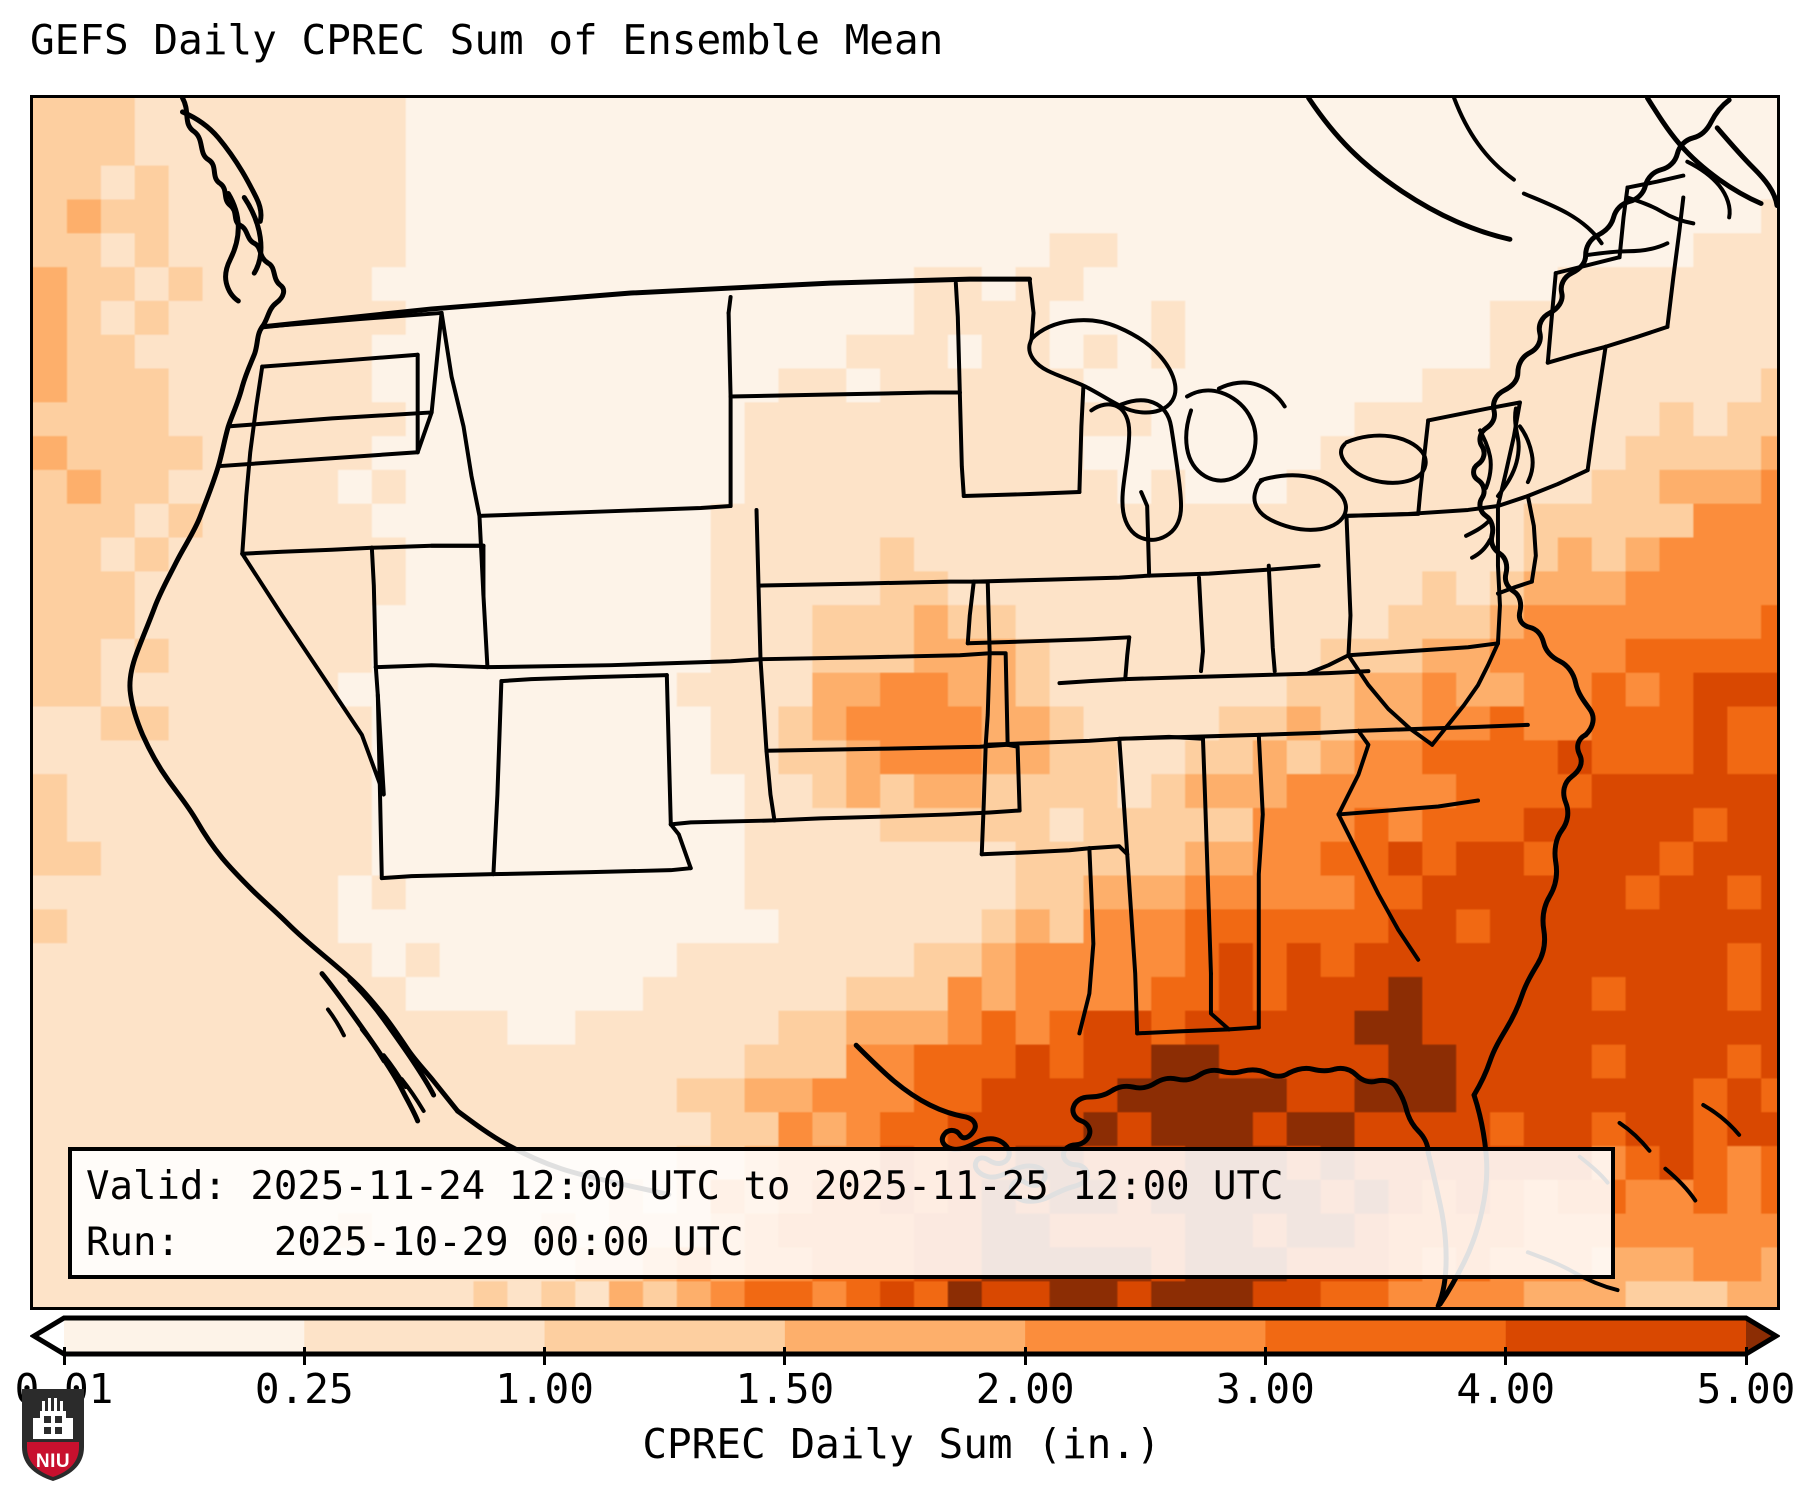 This screenshot has height=1500, width=1803. I want to click on colorbar-tick-label: 2.00, so click(1025, 1389).